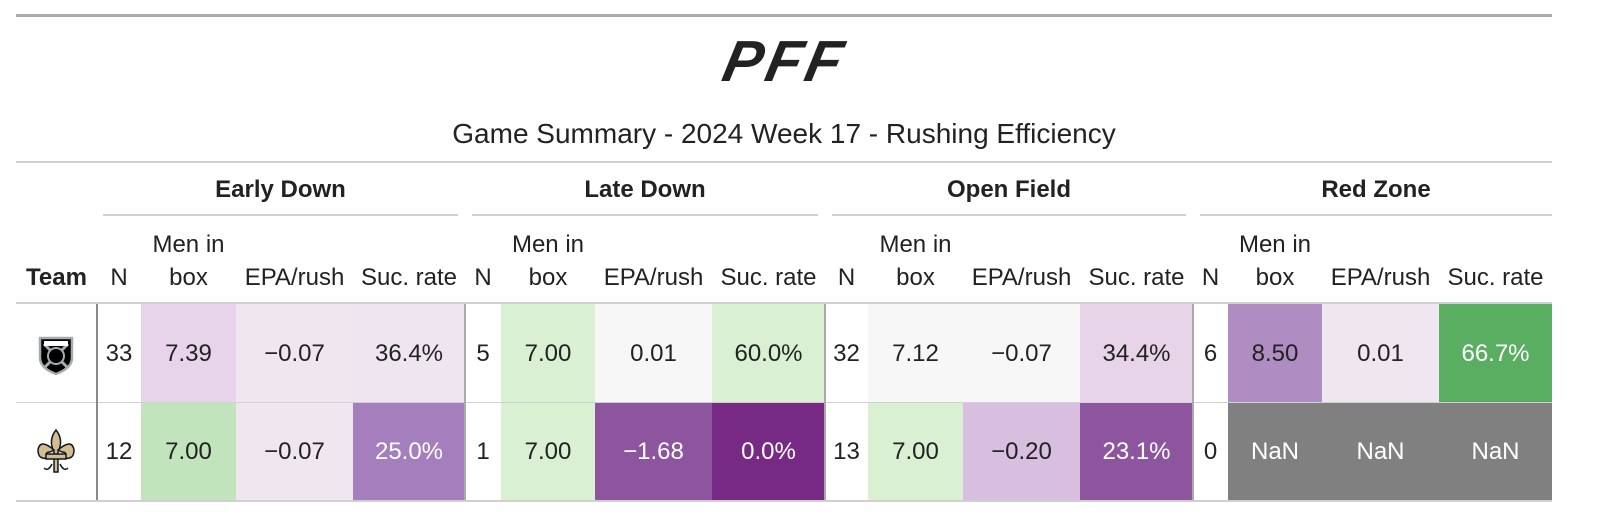  Describe the element at coordinates (1495, 353) in the screenshot. I see `table-cell: 66.7%` at that location.